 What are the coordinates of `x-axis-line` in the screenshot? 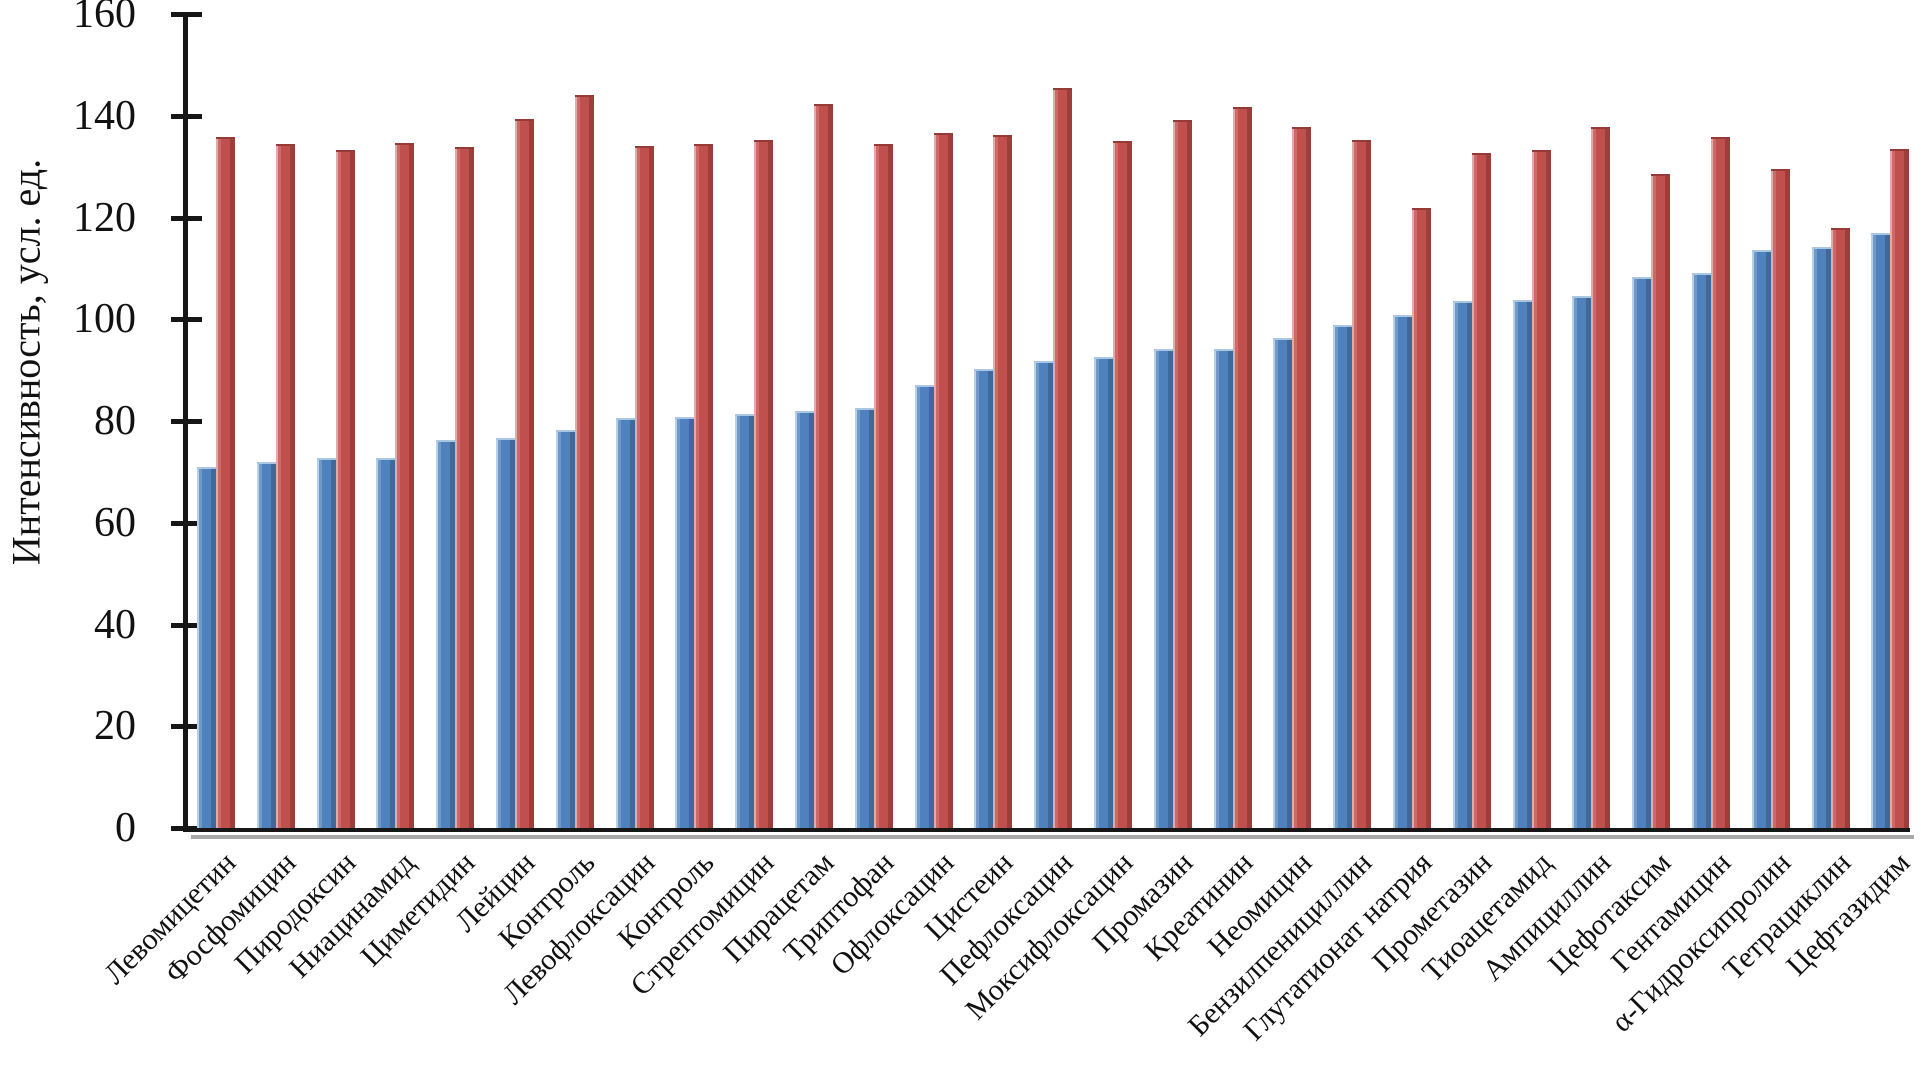 It's located at (1046, 830).